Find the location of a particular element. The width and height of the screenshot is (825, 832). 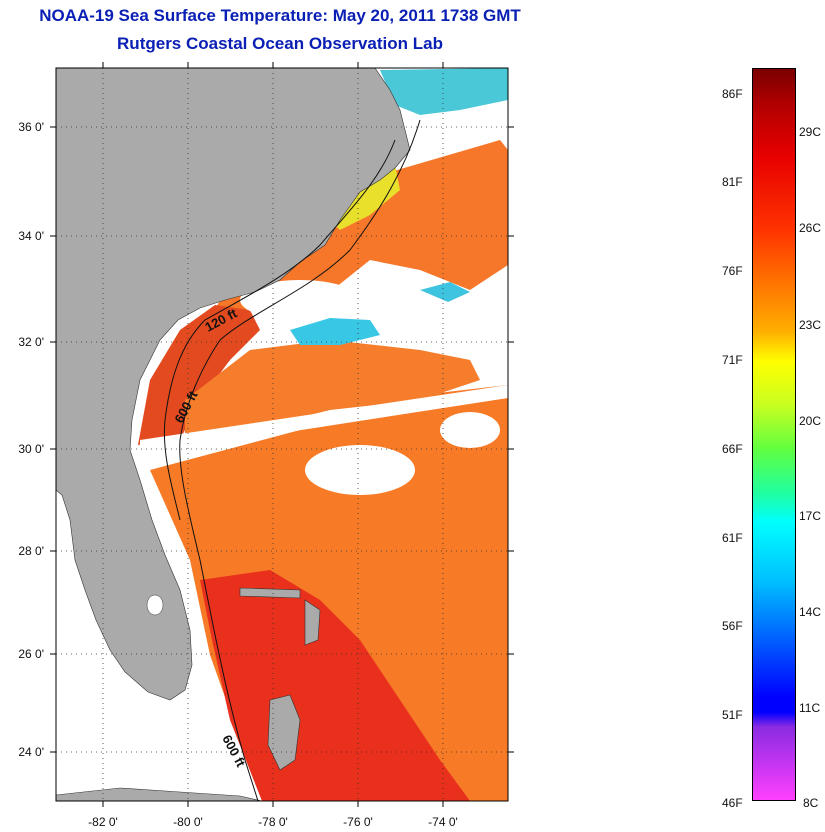

colorbar-c-label: 17C is located at coordinates (810, 516).